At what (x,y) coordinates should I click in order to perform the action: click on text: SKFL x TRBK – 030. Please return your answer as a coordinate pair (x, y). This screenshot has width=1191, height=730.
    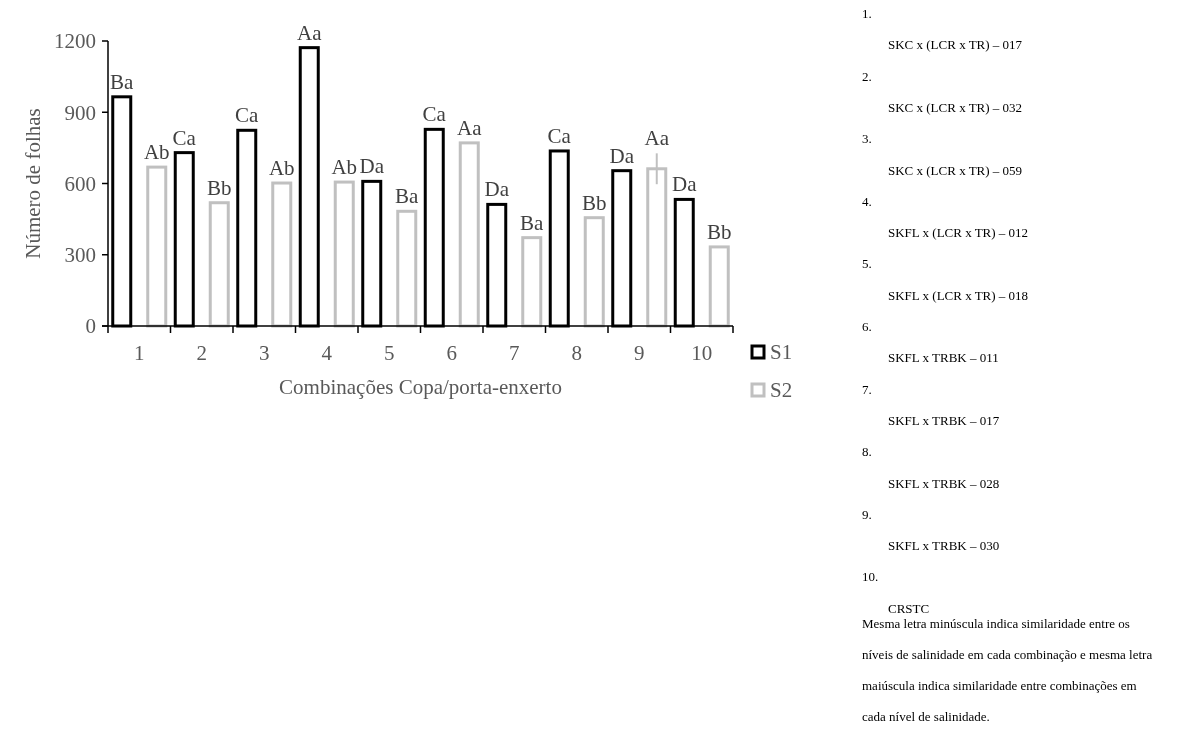
    Looking at the image, I should click on (944, 546).